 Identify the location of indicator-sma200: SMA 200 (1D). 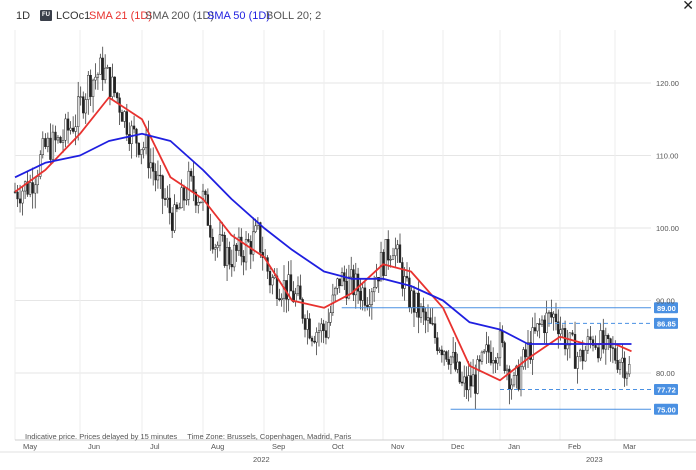
(180, 16).